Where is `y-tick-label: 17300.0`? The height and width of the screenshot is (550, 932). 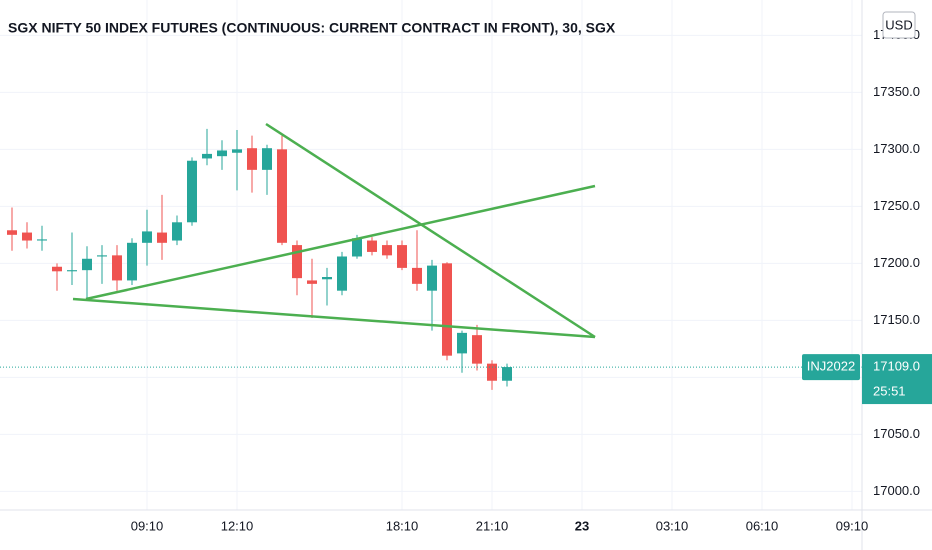 y-tick-label: 17300.0 is located at coordinates (896, 148).